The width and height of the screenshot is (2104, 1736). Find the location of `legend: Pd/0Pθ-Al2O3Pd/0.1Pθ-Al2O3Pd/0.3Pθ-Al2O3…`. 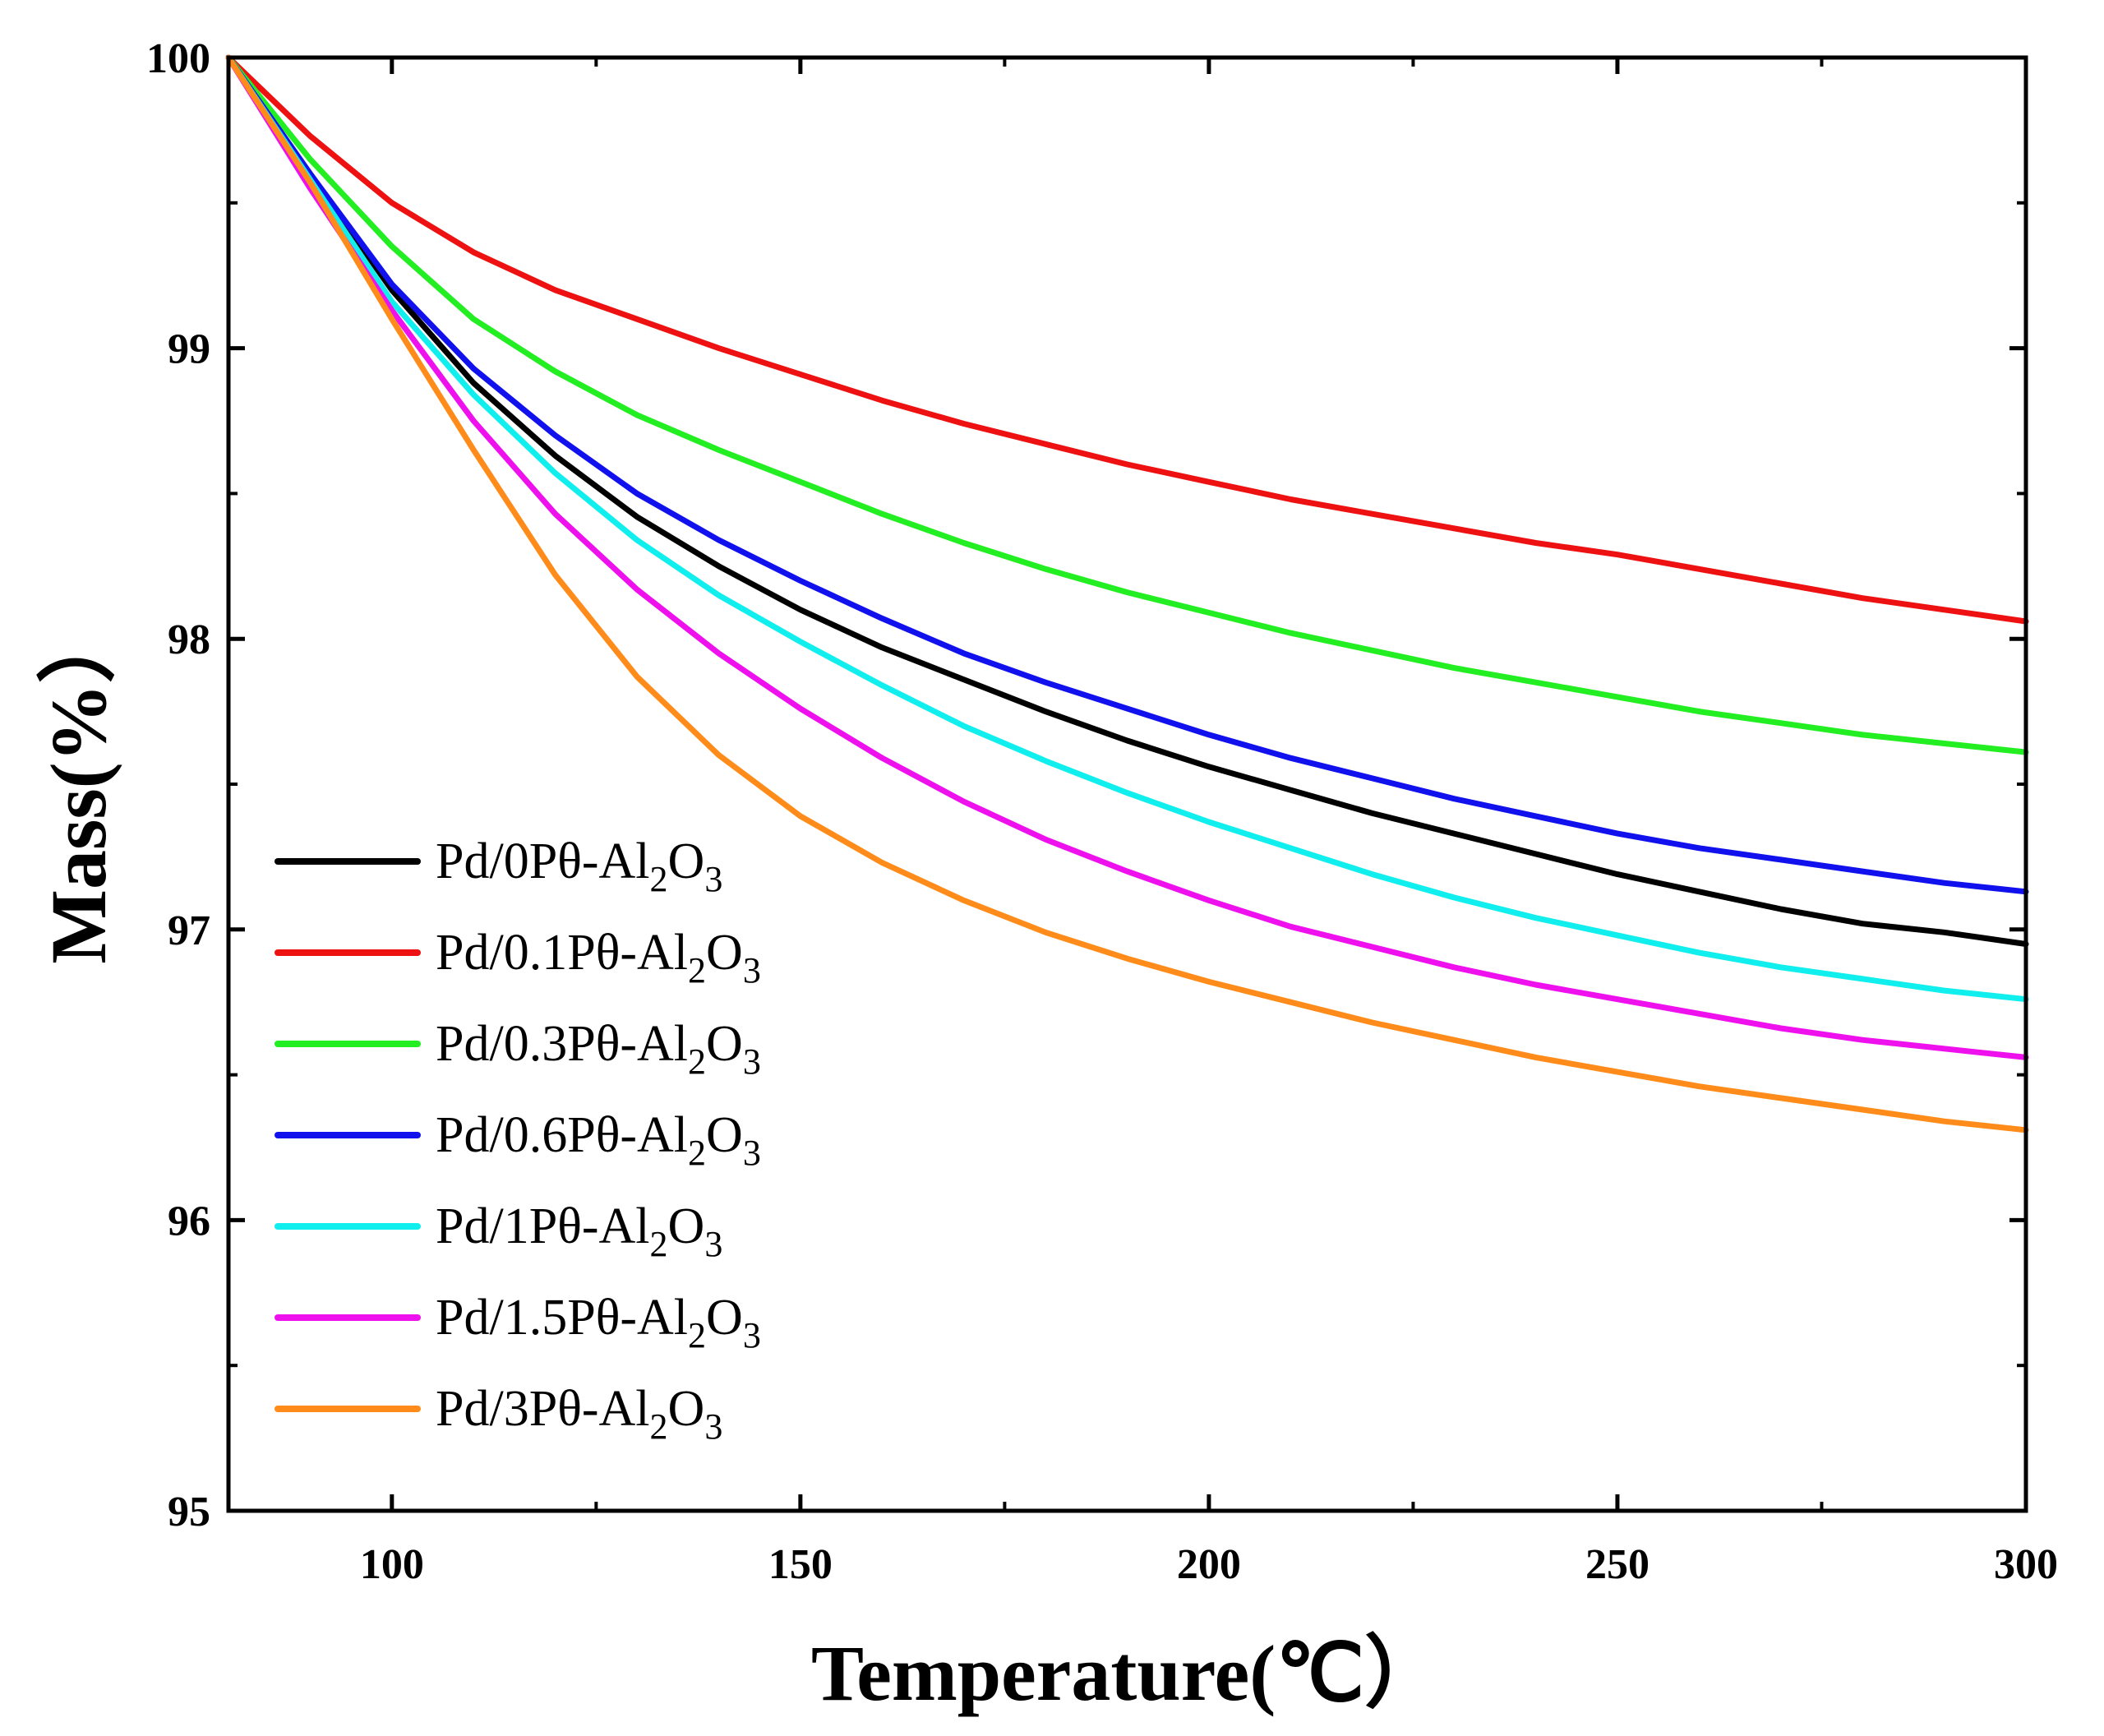

legend: Pd/0Pθ-Al2O3Pd/0.1Pθ-Al2O3Pd/0.3Pθ-Al2O3… is located at coordinates (518, 1140).